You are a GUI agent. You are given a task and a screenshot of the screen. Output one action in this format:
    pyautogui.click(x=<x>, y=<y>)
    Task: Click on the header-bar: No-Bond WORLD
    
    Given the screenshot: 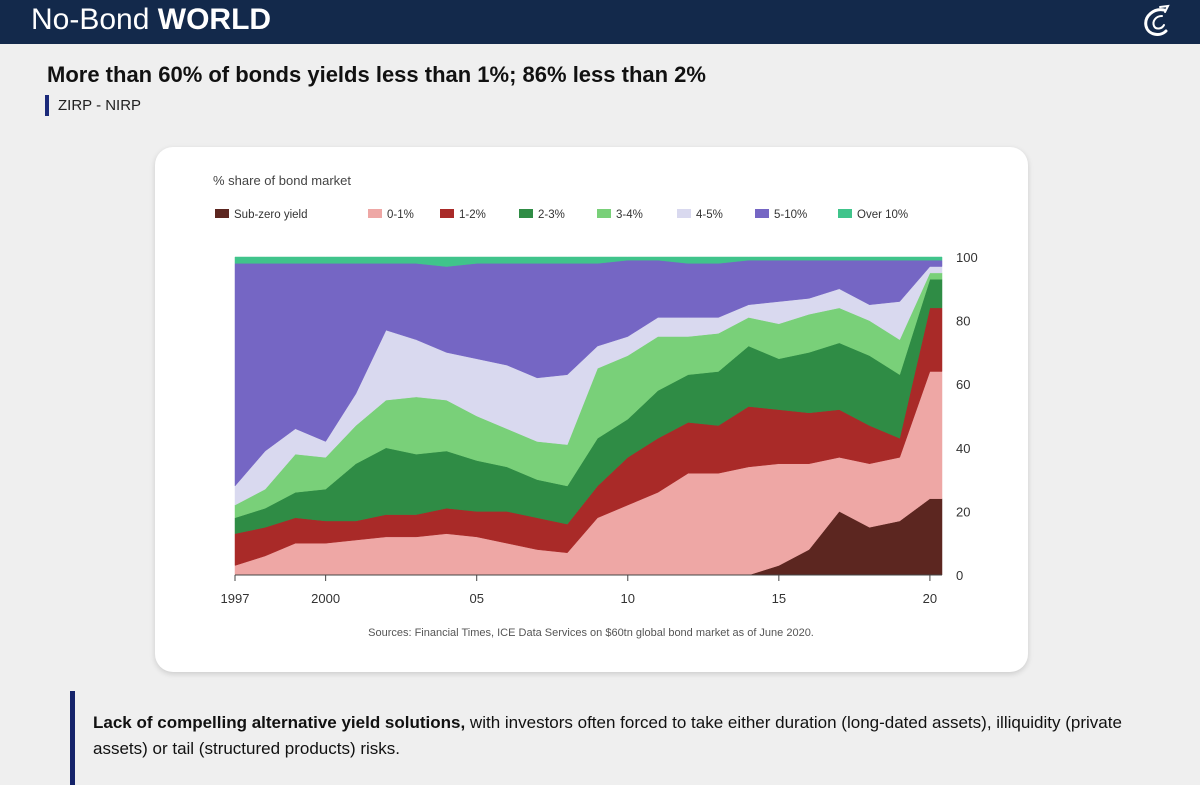 What is the action you would take?
    pyautogui.click(x=600, y=22)
    